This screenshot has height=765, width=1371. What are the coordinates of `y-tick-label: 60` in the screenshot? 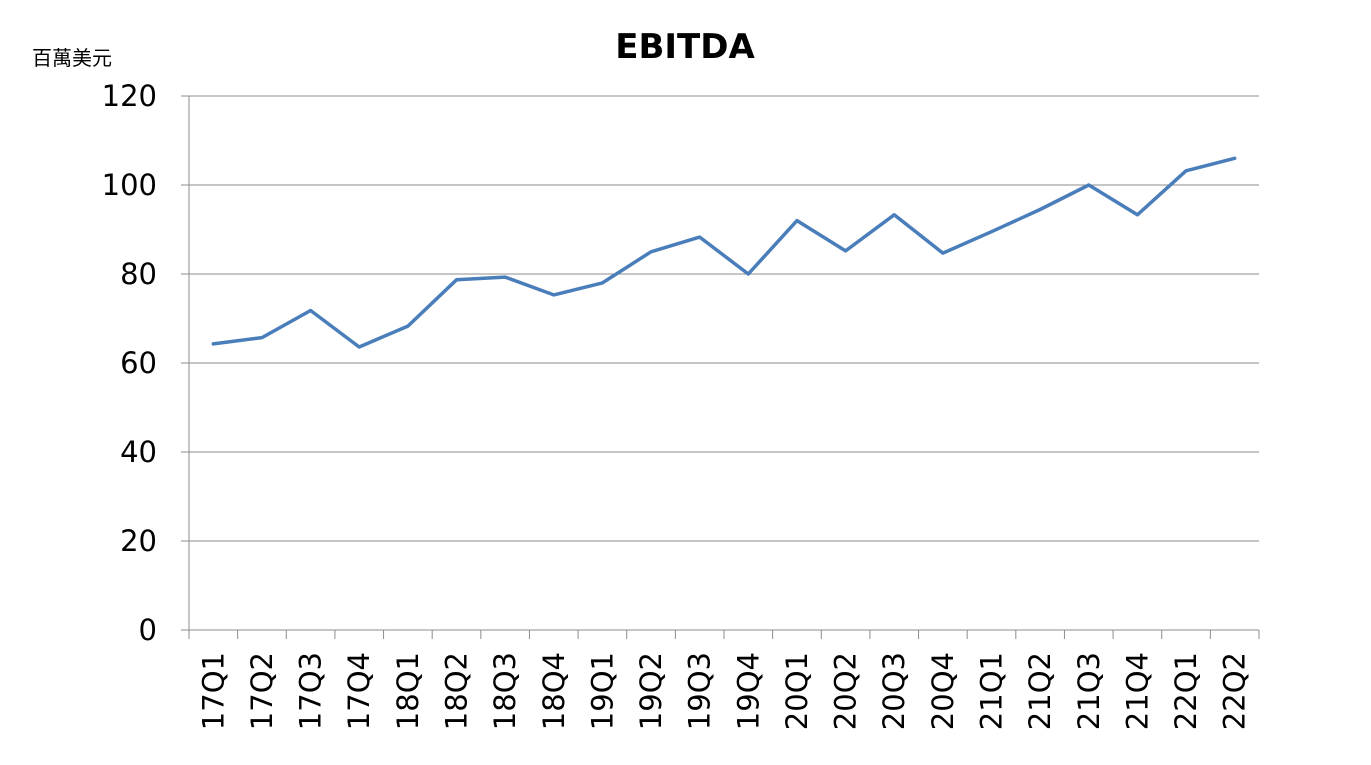 It's located at (138, 363).